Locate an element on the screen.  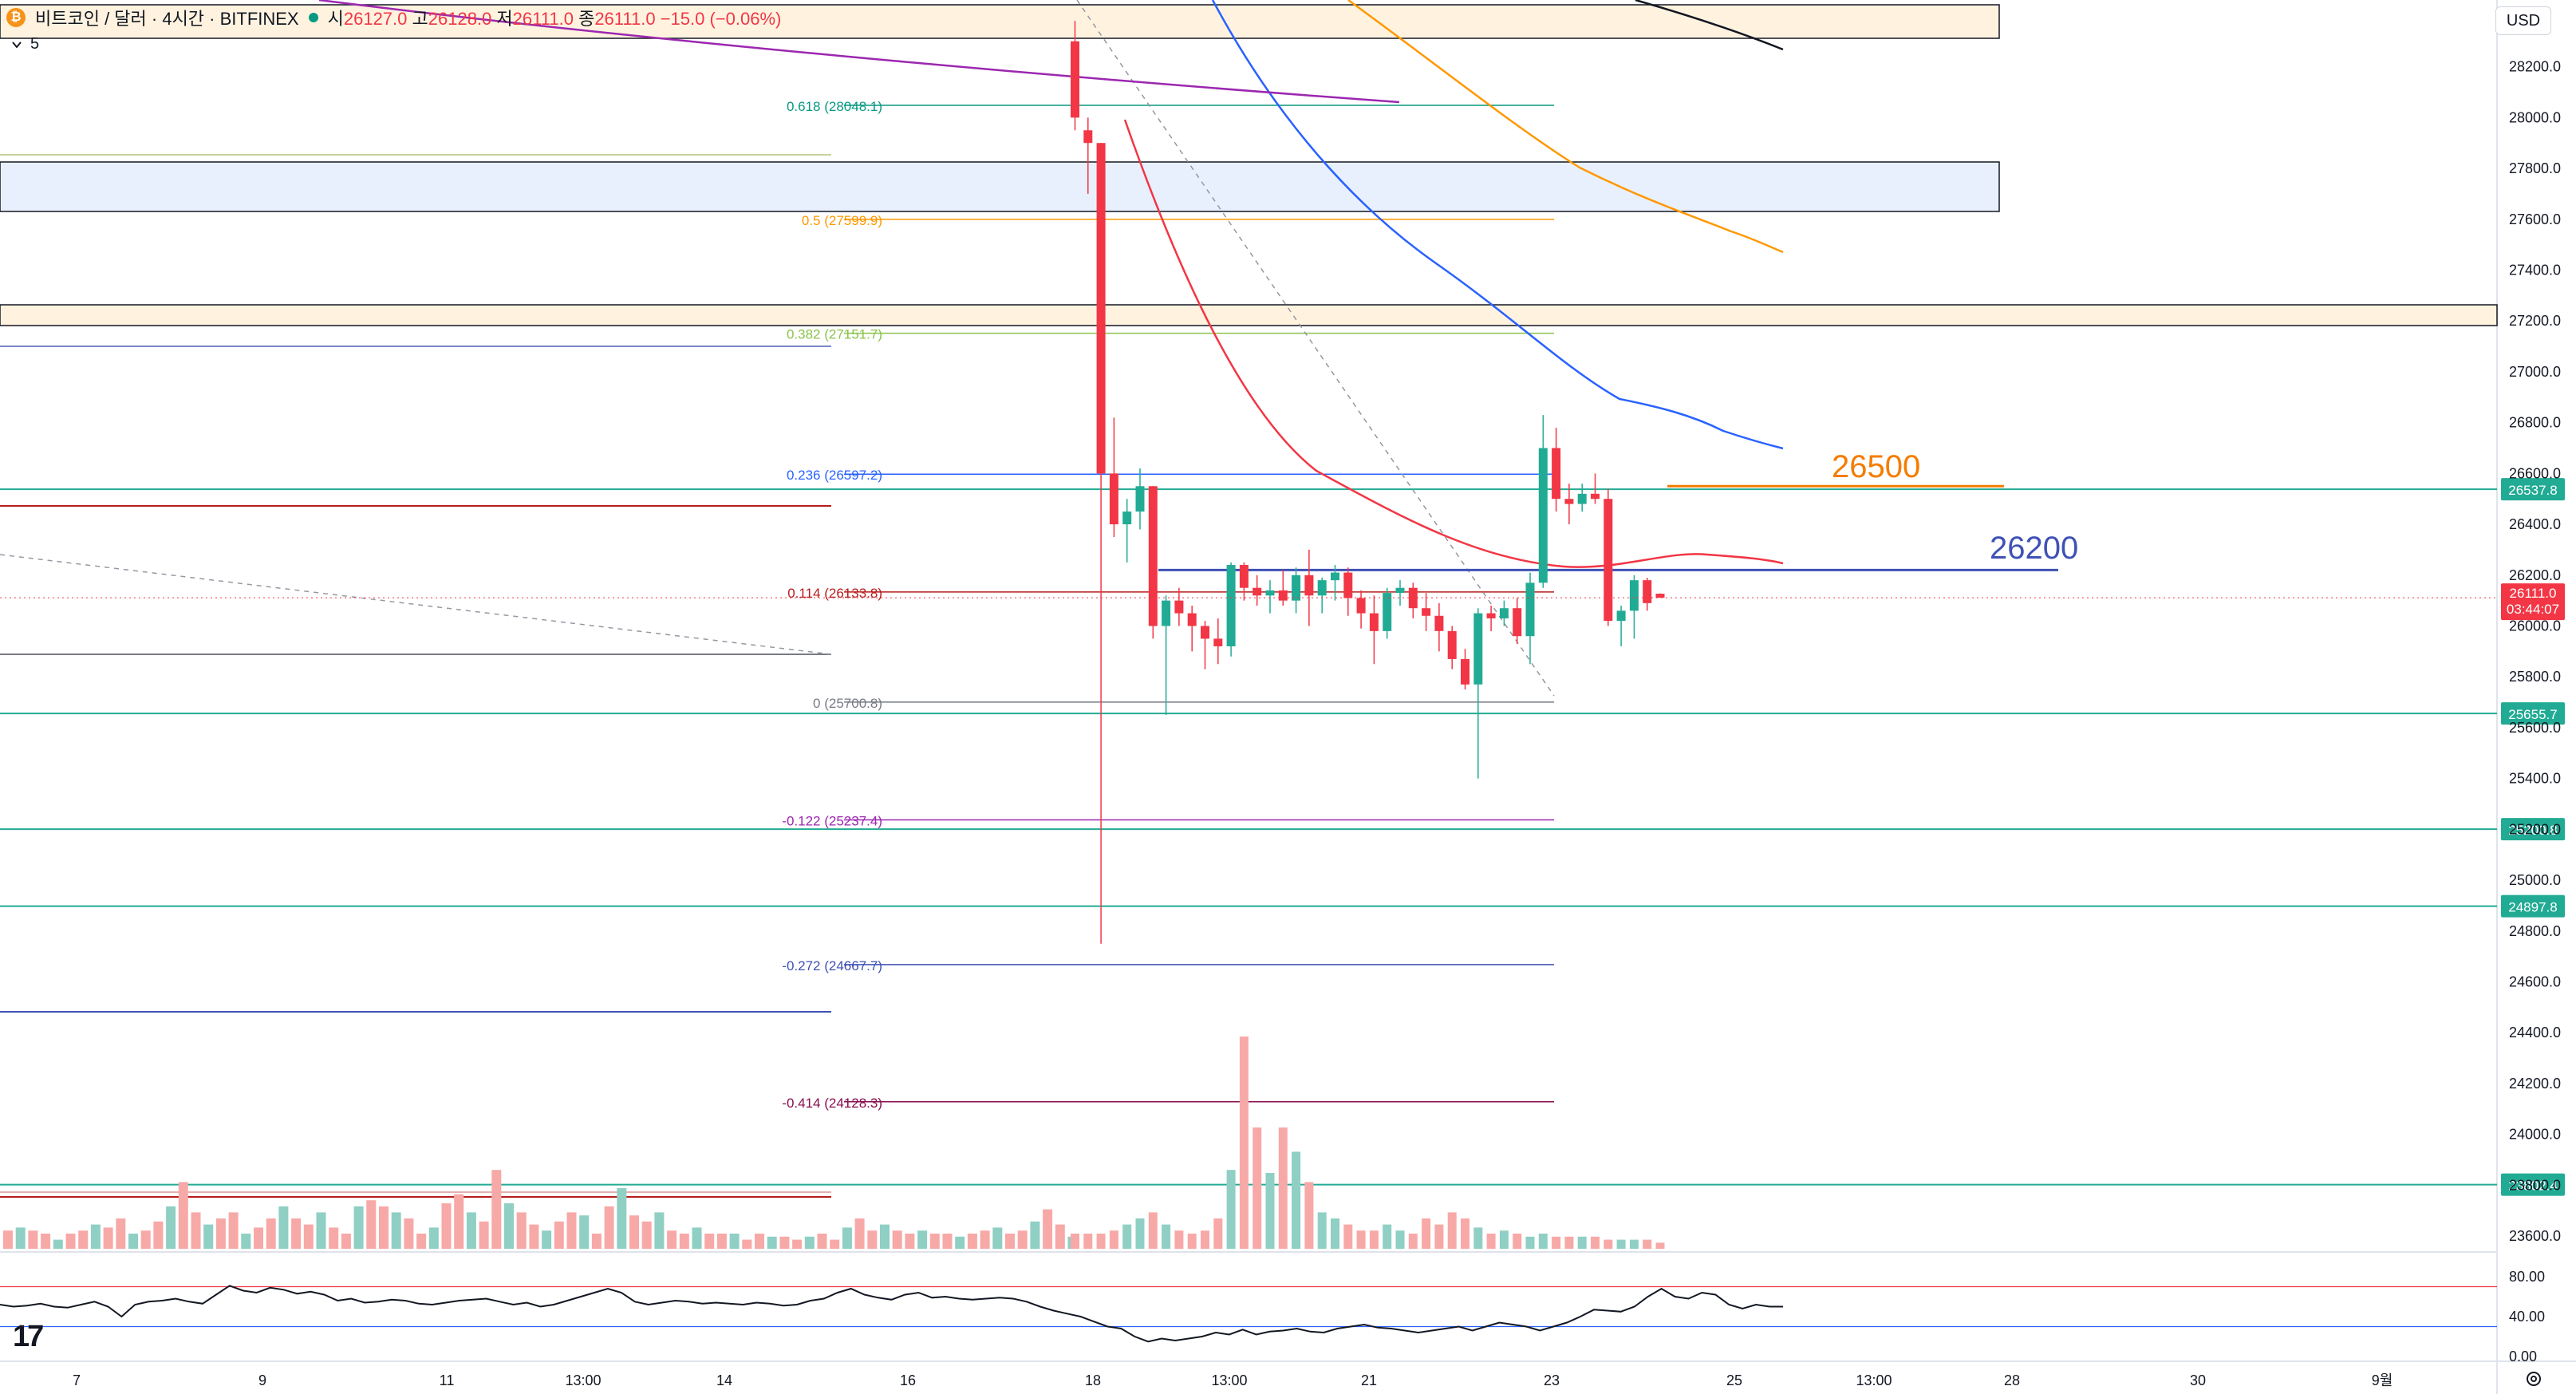
time-tick-label: 18 is located at coordinates (1093, 1380).